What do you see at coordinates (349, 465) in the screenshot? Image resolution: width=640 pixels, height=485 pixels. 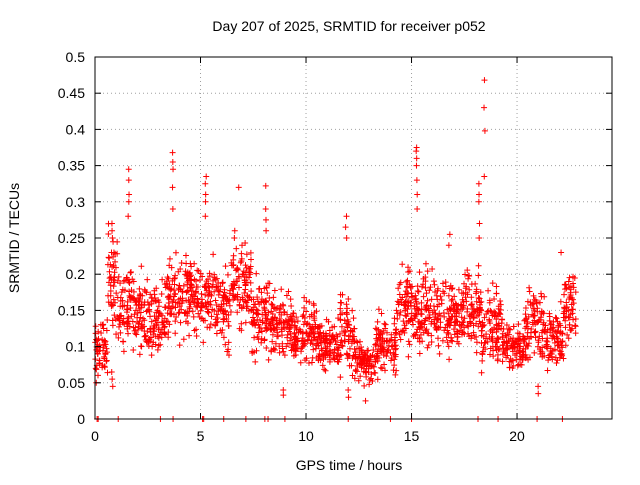 I see `x-axis-label: GPS time / hours` at bounding box center [349, 465].